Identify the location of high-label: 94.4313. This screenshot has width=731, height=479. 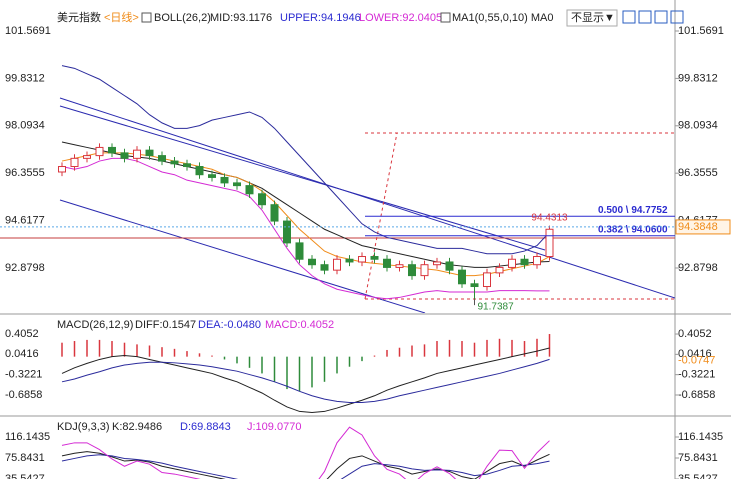
(549, 217).